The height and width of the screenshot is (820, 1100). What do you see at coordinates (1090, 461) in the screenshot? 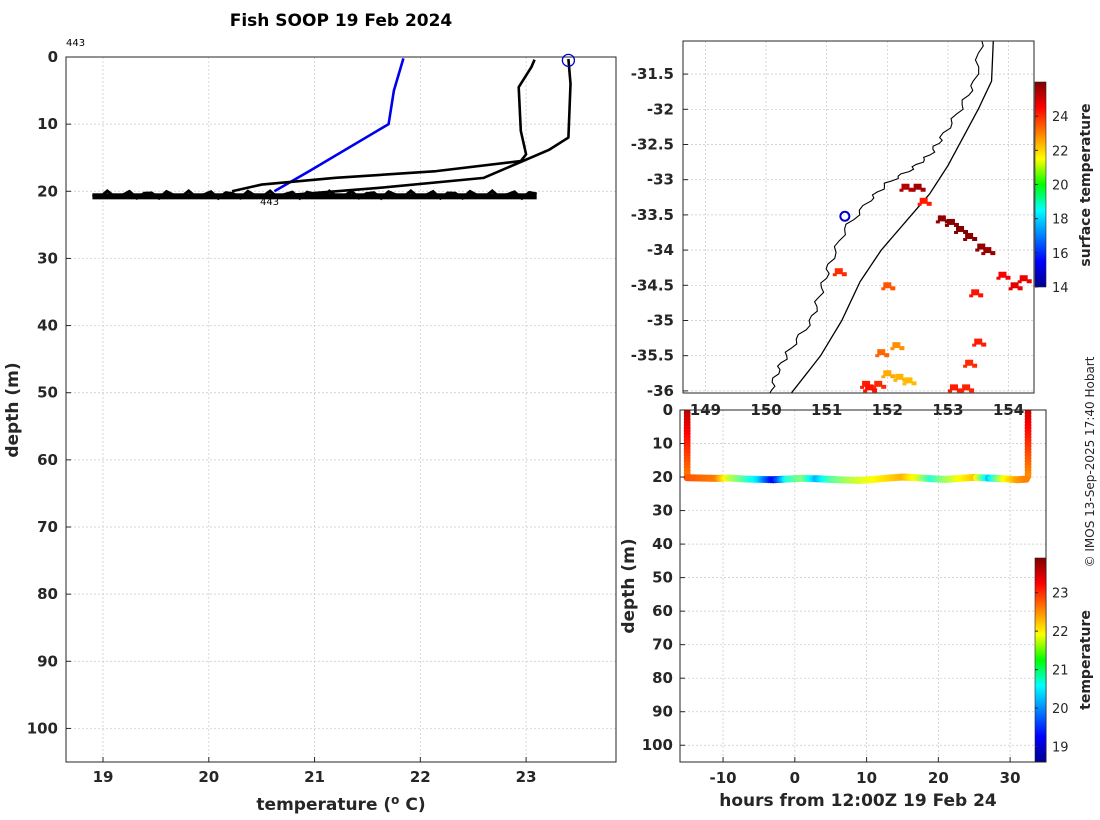
I see `credit-text: © IMOS 13-Sep-2025 17:40 Hobart` at bounding box center [1090, 461].